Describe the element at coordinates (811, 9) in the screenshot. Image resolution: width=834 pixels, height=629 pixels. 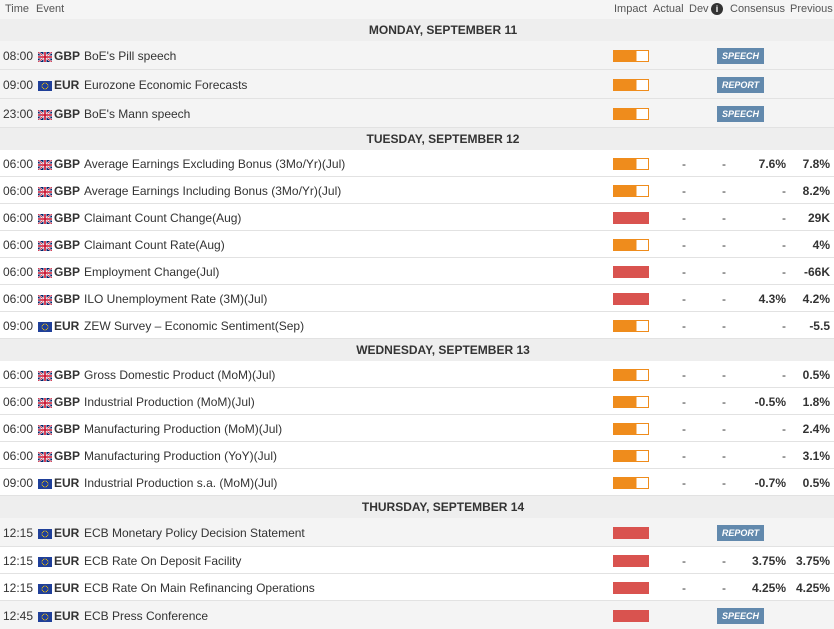
I see `col-previous: Previous` at that location.